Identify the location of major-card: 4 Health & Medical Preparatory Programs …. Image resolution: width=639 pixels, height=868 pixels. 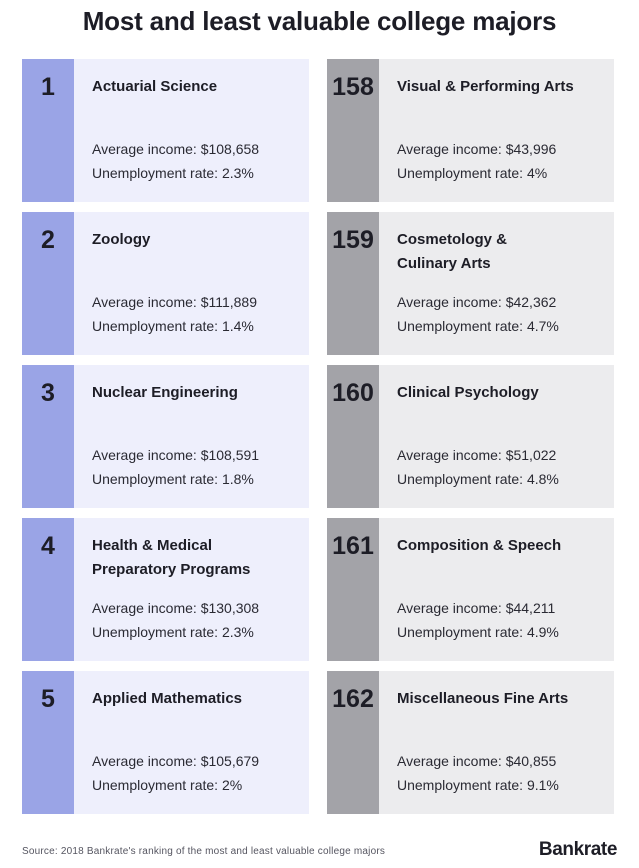
(165, 589).